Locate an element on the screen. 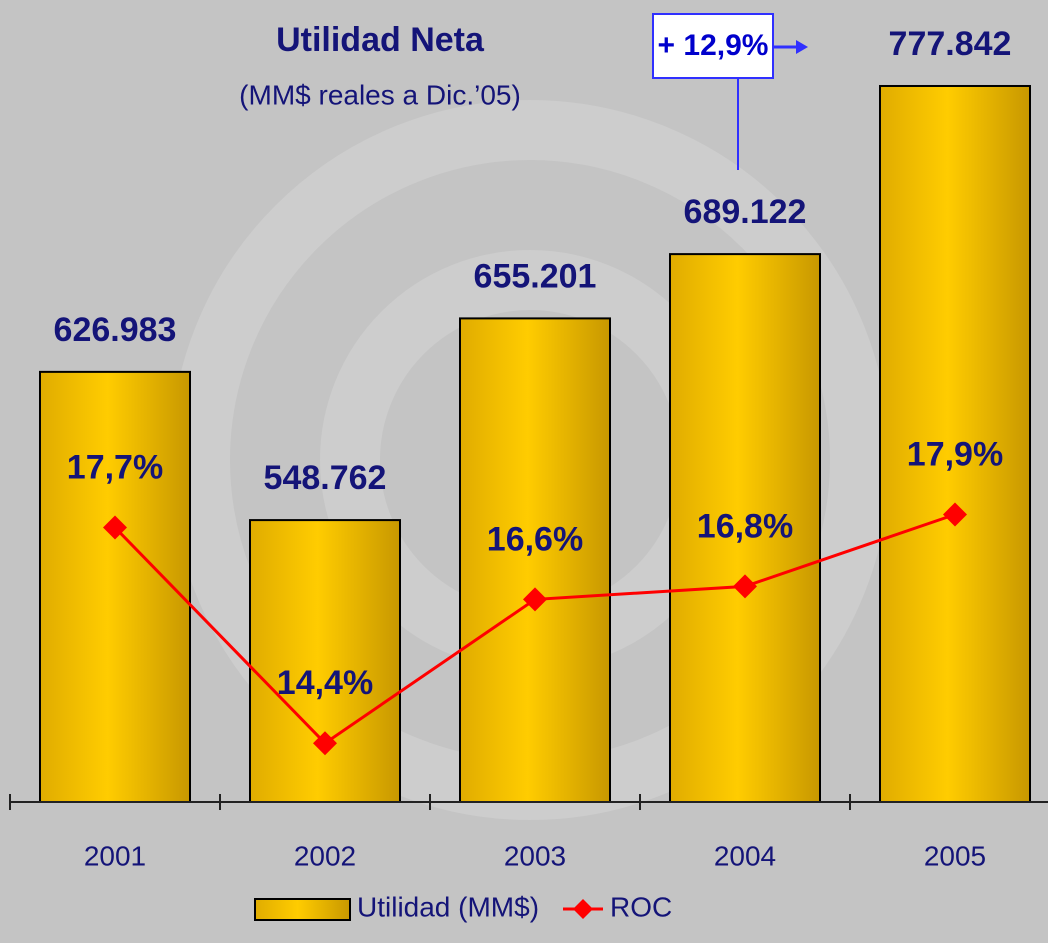 This screenshot has height=943, width=1048. x-tick-label: 2001 is located at coordinates (115, 855).